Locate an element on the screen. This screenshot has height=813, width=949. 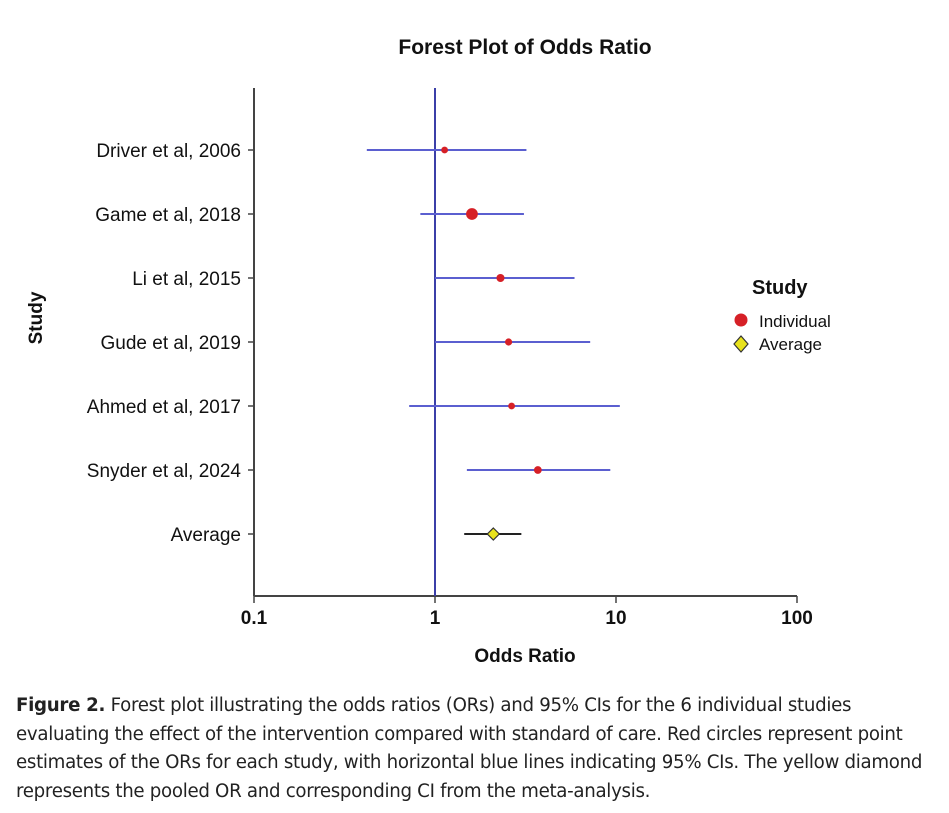
y-tick-label: Ahmed et al, 2017 is located at coordinates (164, 407).